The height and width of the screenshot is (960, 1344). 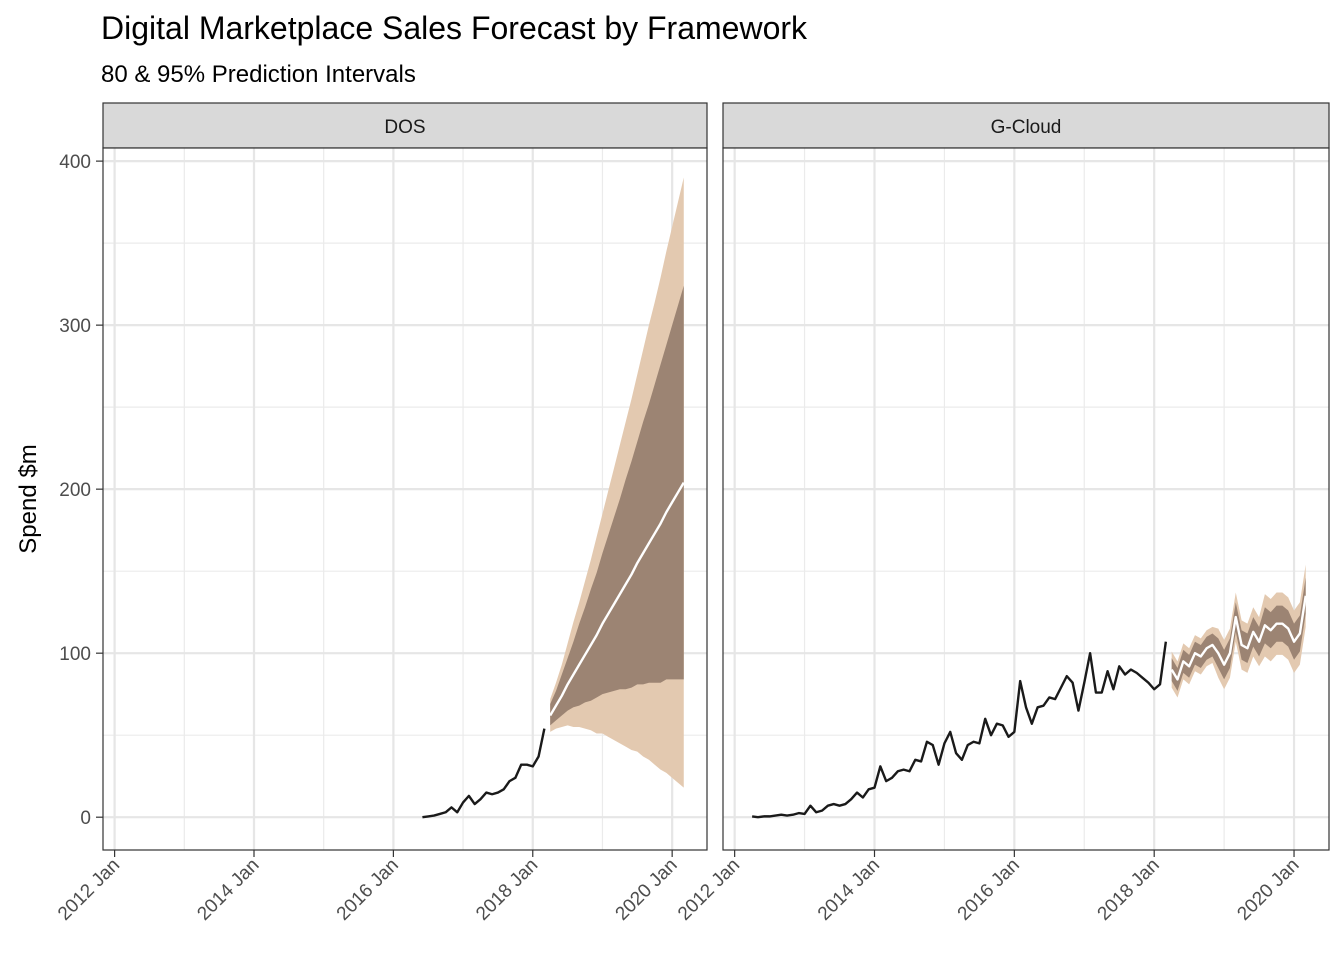 What do you see at coordinates (258, 74) in the screenshot?
I see `chart-subtitle: 80 & 95% Prediction Intervals` at bounding box center [258, 74].